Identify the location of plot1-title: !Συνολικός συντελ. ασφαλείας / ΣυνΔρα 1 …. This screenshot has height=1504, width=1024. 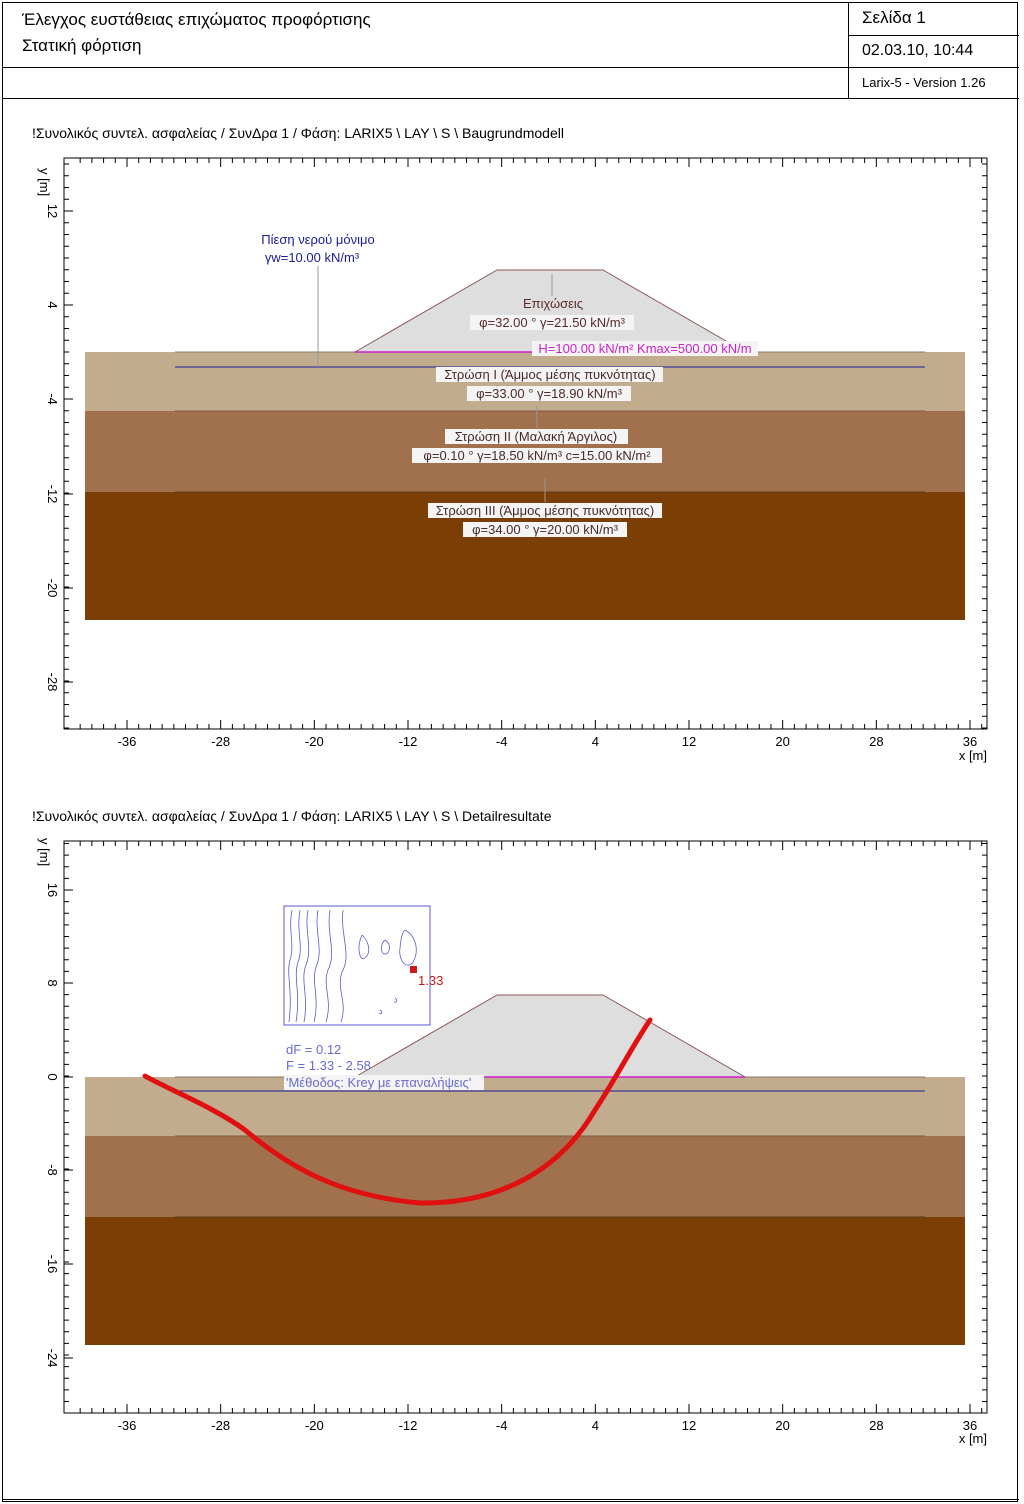
(298, 133).